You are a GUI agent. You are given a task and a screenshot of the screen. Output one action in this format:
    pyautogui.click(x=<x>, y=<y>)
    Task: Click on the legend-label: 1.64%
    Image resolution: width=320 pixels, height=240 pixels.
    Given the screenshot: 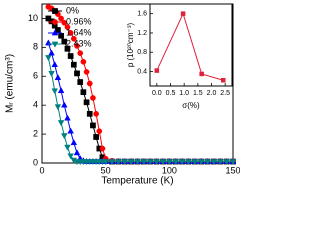 What is the action you would take?
    pyautogui.click(x=79, y=32)
    